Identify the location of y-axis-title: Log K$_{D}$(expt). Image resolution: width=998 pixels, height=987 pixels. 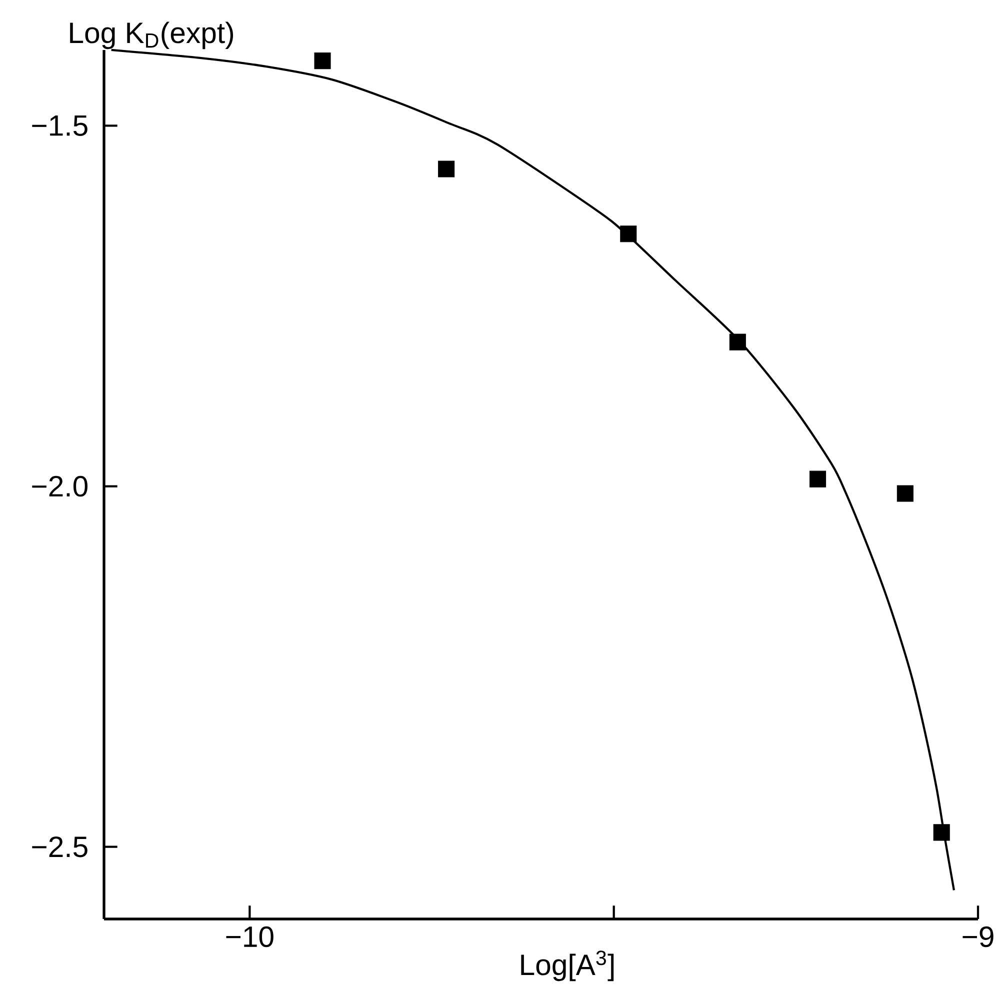
(152, 36).